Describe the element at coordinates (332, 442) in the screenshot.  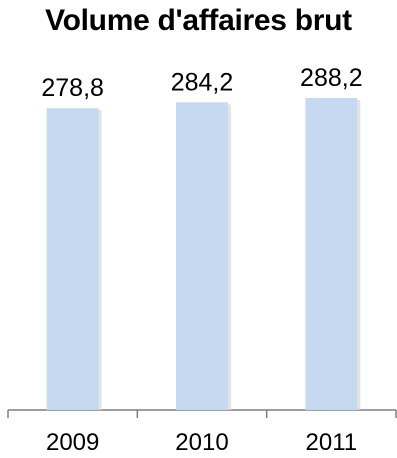
I see `x-tick-label-2011: 2011` at that location.